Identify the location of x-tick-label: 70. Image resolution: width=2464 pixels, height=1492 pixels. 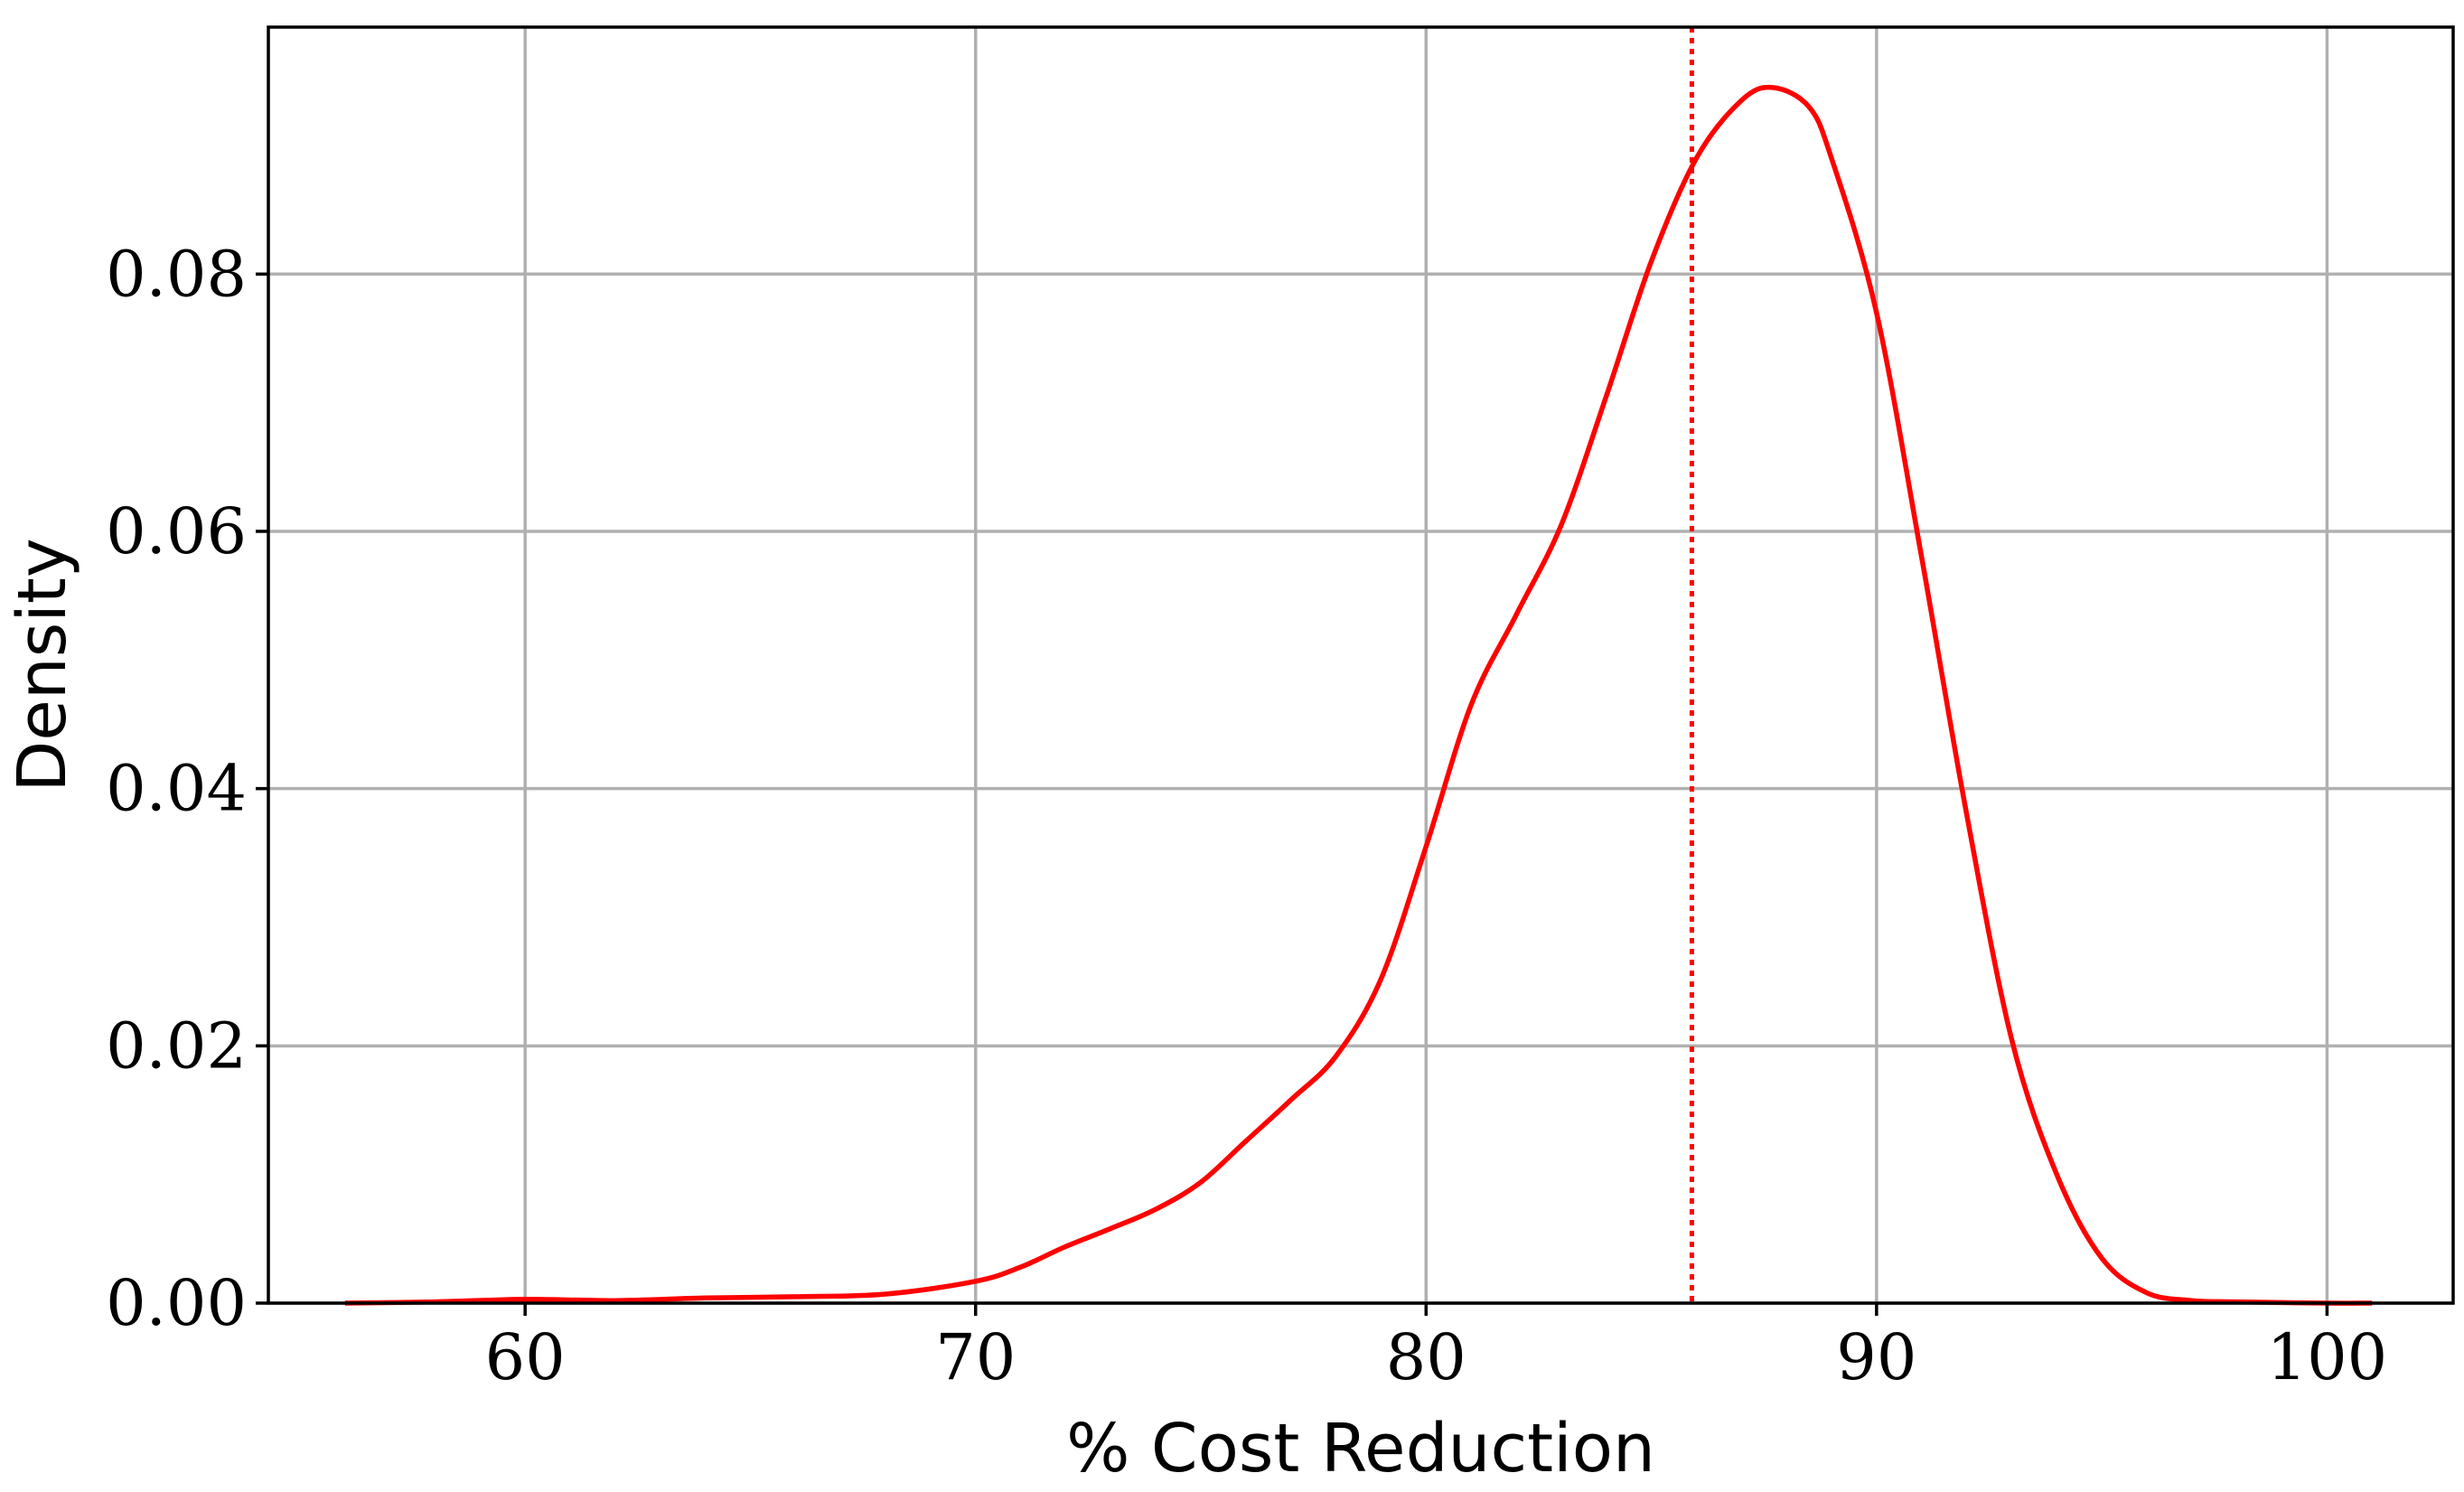
(975, 1357).